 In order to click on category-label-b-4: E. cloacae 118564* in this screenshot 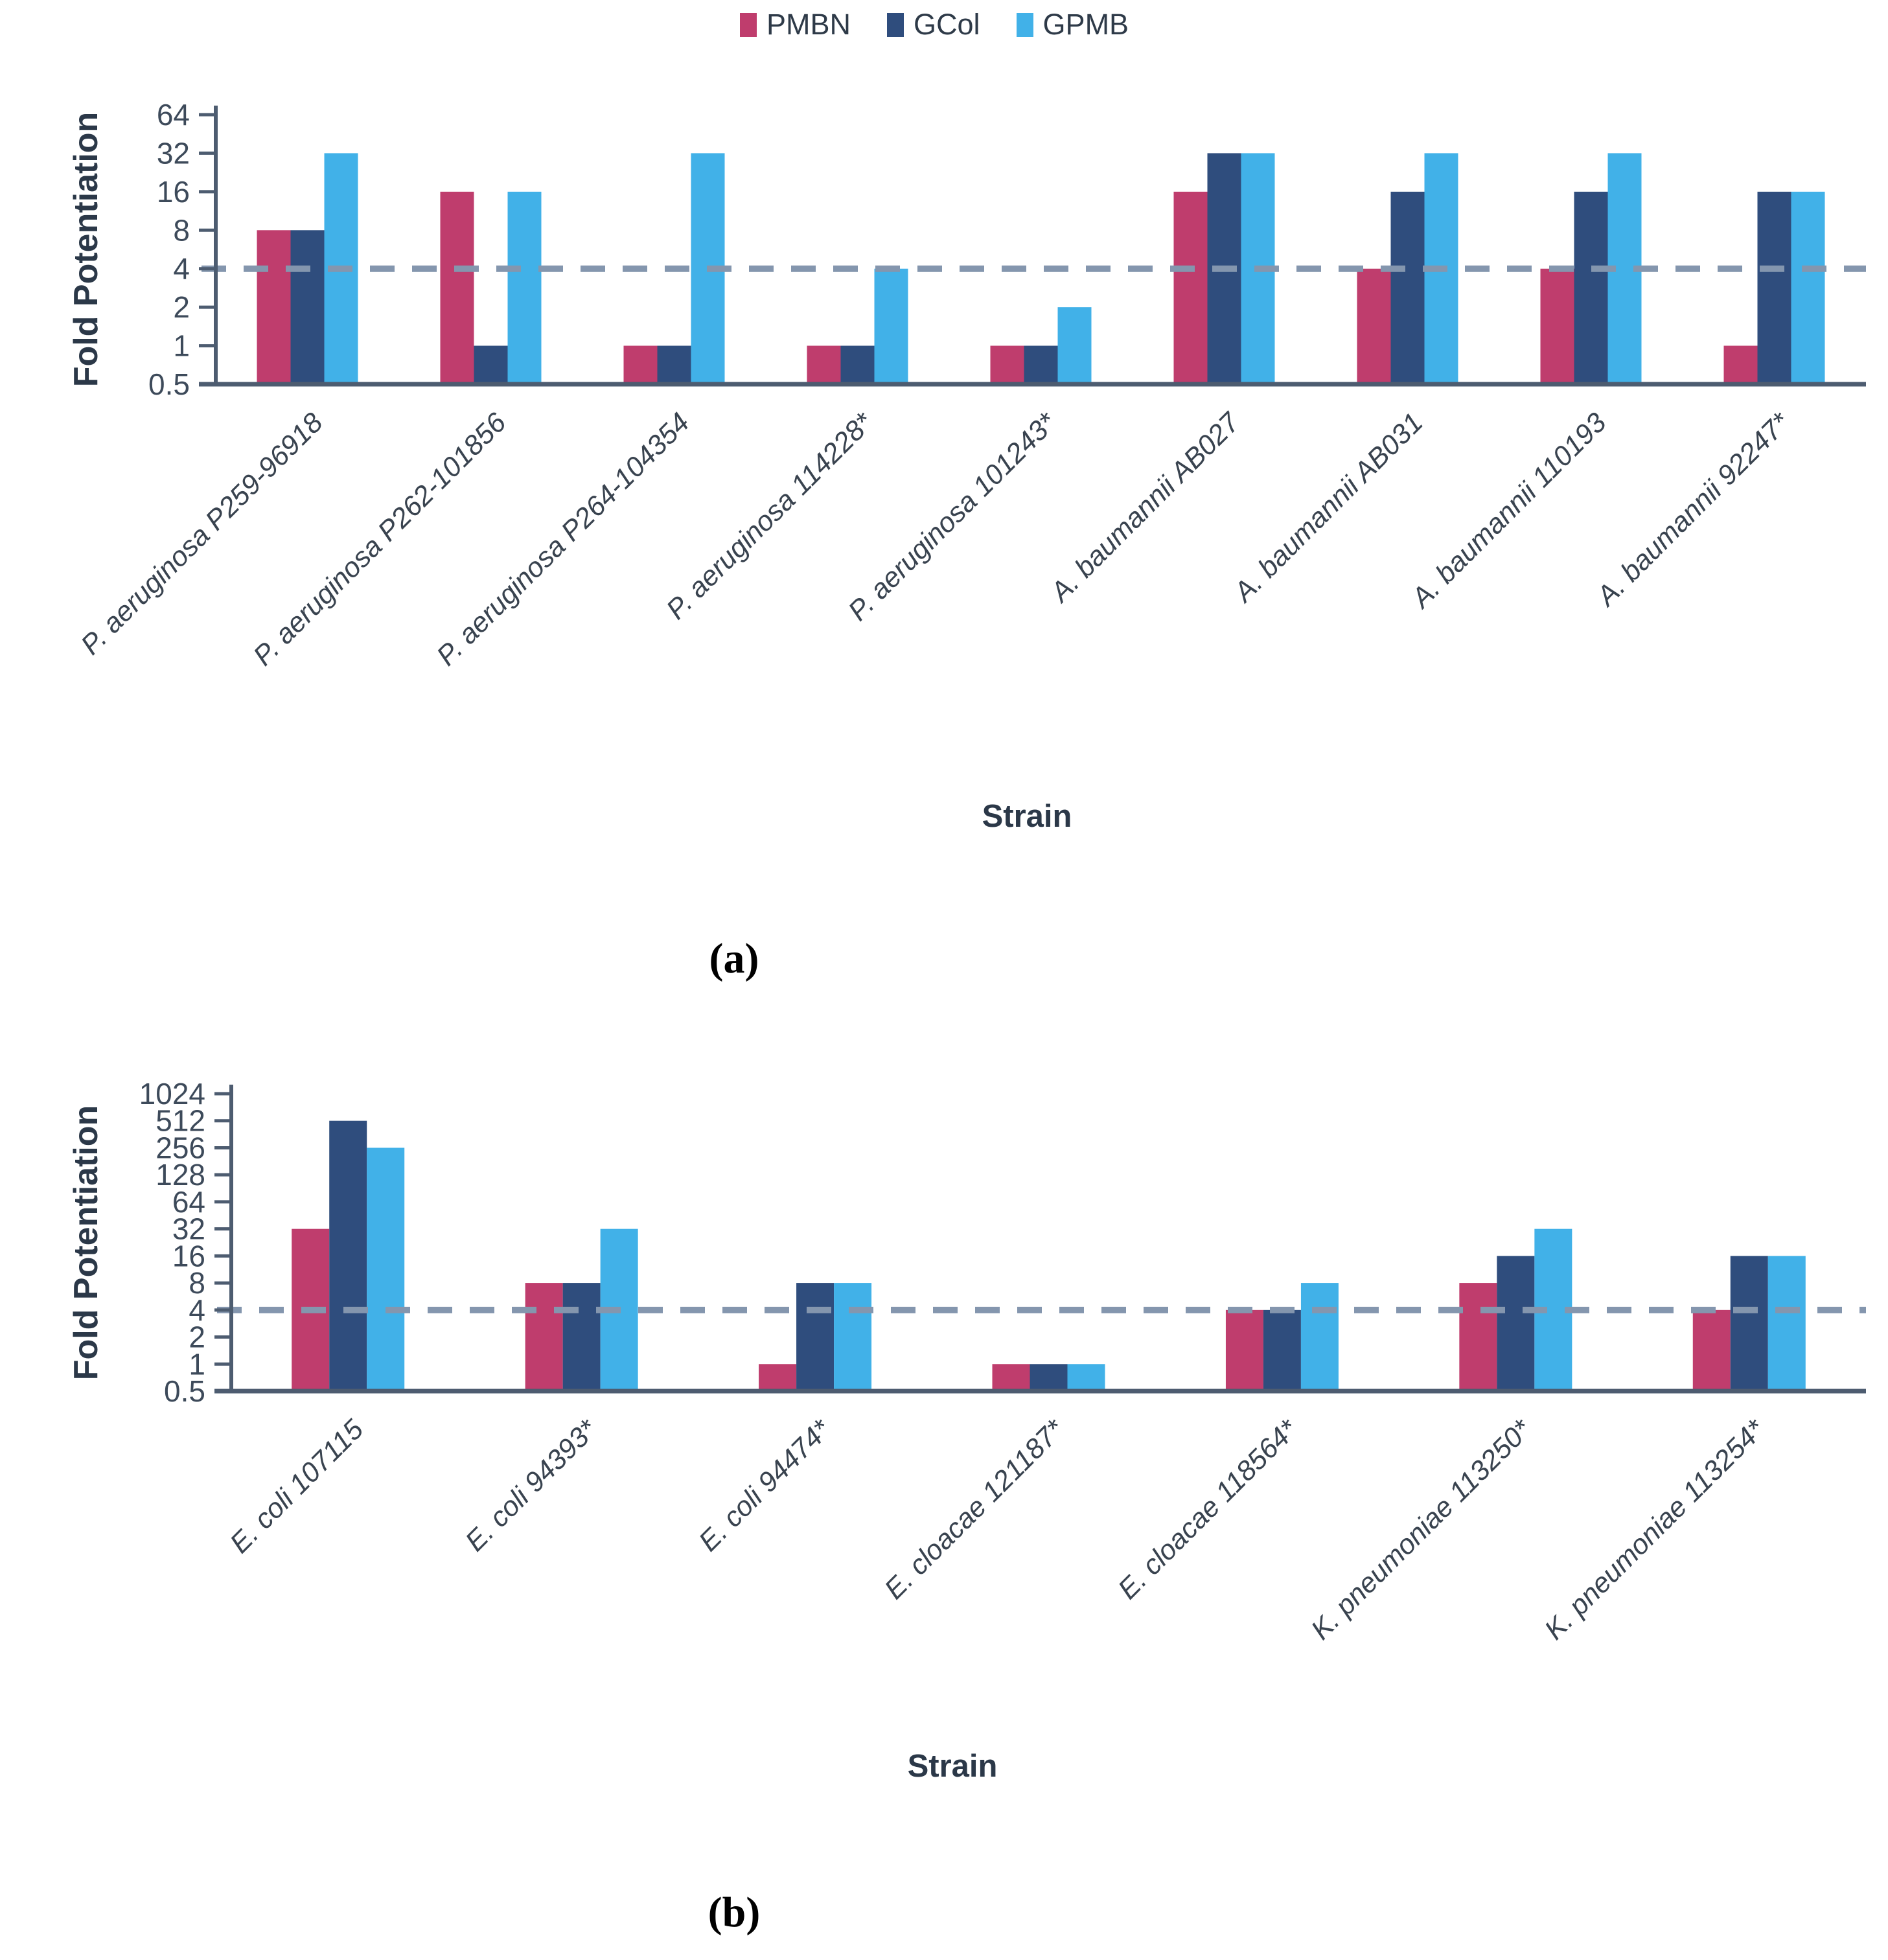, I will do `click(1208, 1509)`.